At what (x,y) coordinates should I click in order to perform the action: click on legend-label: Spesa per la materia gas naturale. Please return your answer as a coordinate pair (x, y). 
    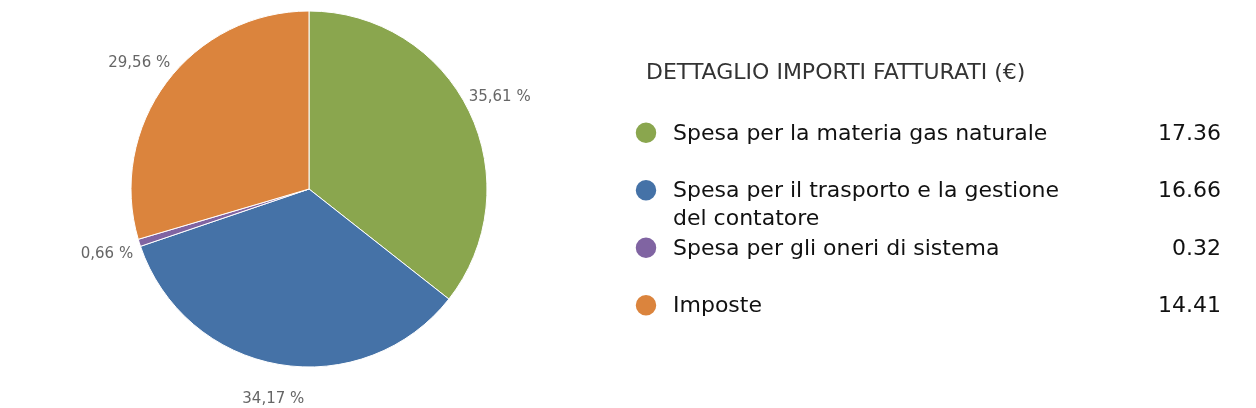
    Looking at the image, I should click on (860, 132).